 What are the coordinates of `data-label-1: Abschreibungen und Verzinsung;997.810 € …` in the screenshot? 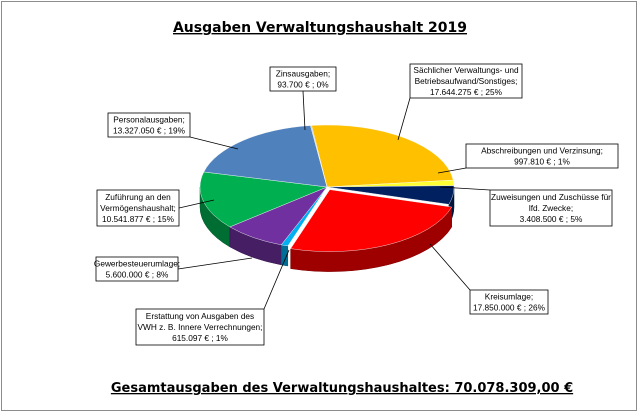 It's located at (542, 156).